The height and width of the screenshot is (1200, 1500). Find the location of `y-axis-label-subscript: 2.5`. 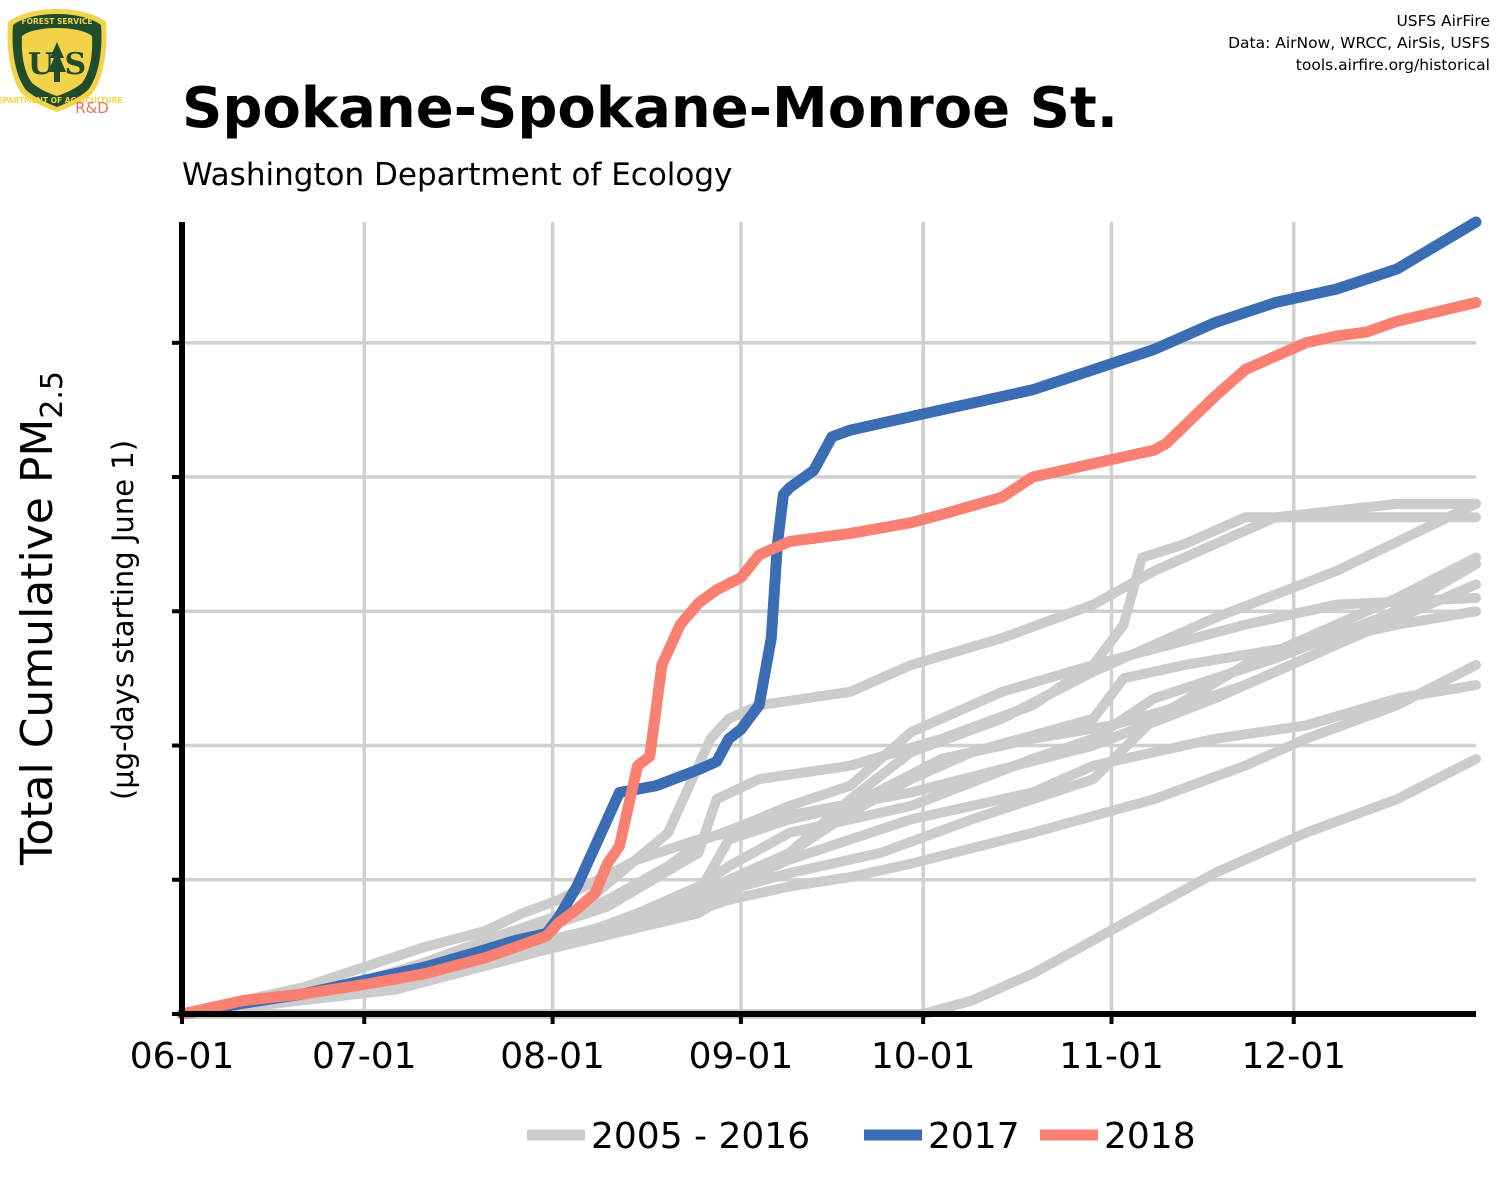

y-axis-label-subscript: 2.5 is located at coordinates (52, 395).